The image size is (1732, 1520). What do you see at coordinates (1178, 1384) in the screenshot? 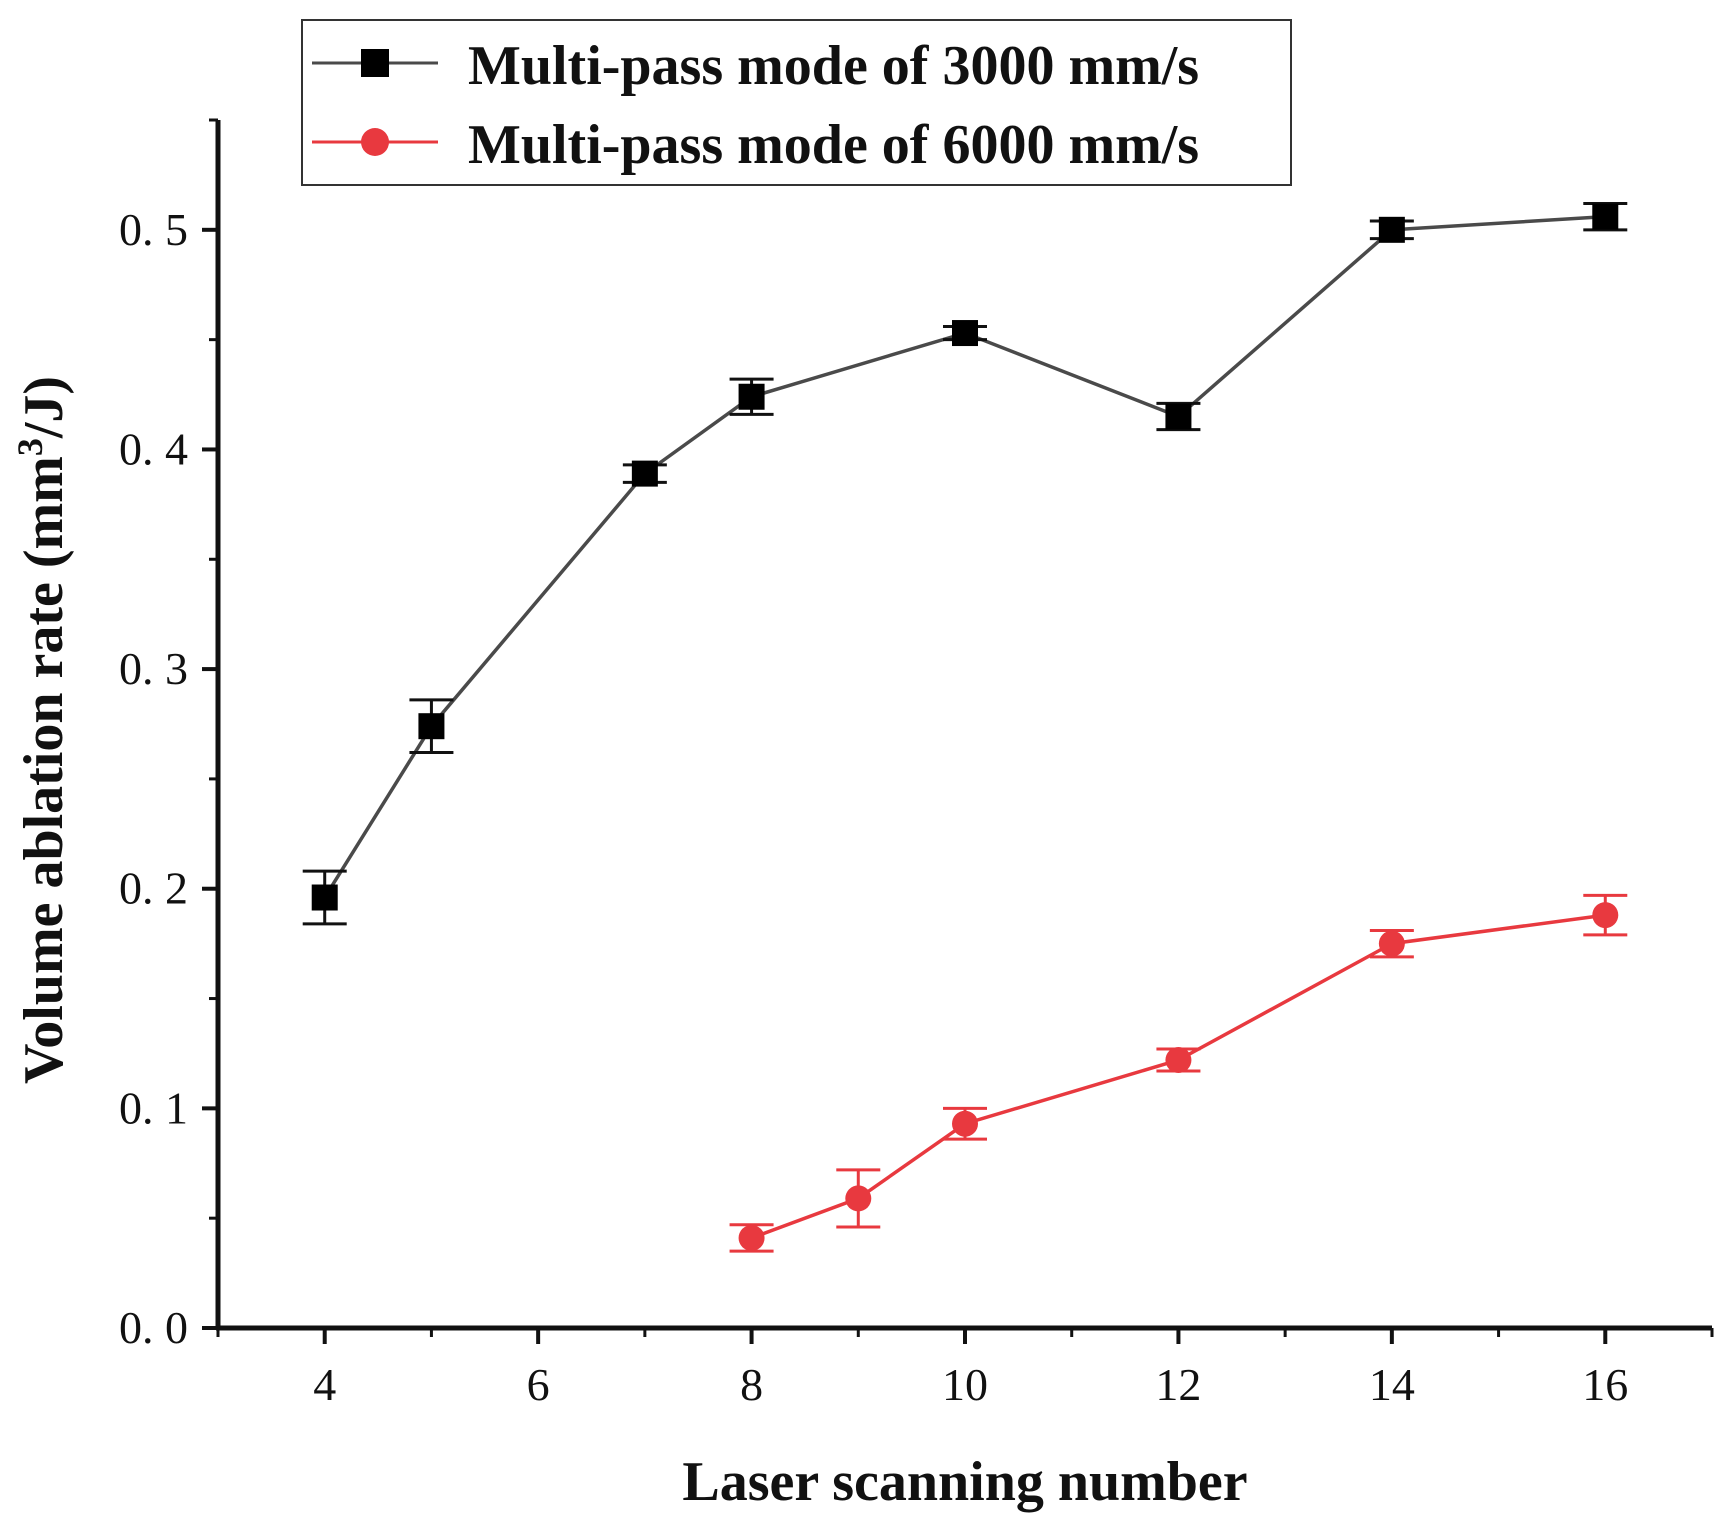
I see `x-tick-label: 12` at bounding box center [1178, 1384].